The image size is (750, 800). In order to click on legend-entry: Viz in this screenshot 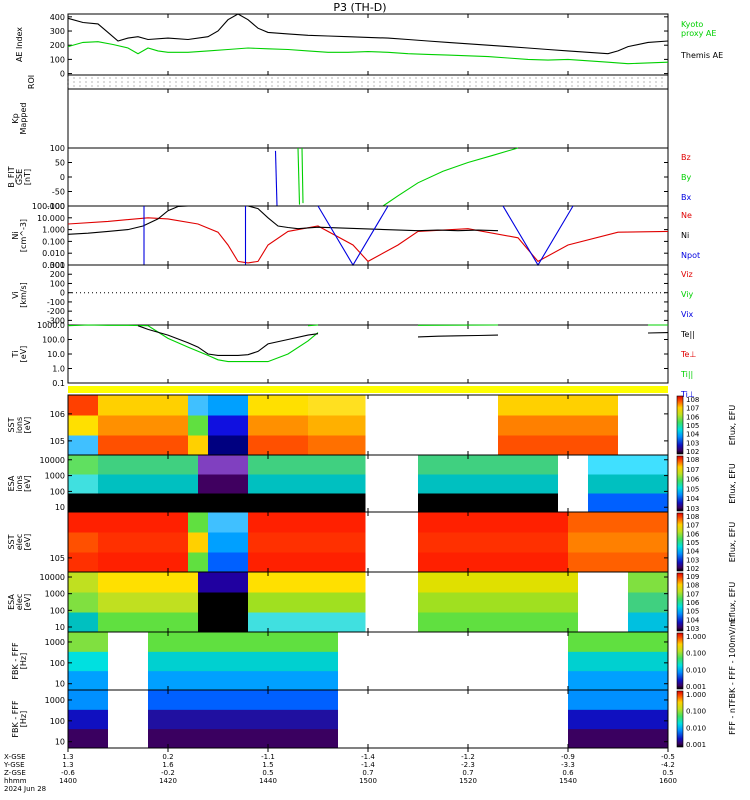, I will do `click(687, 274)`.